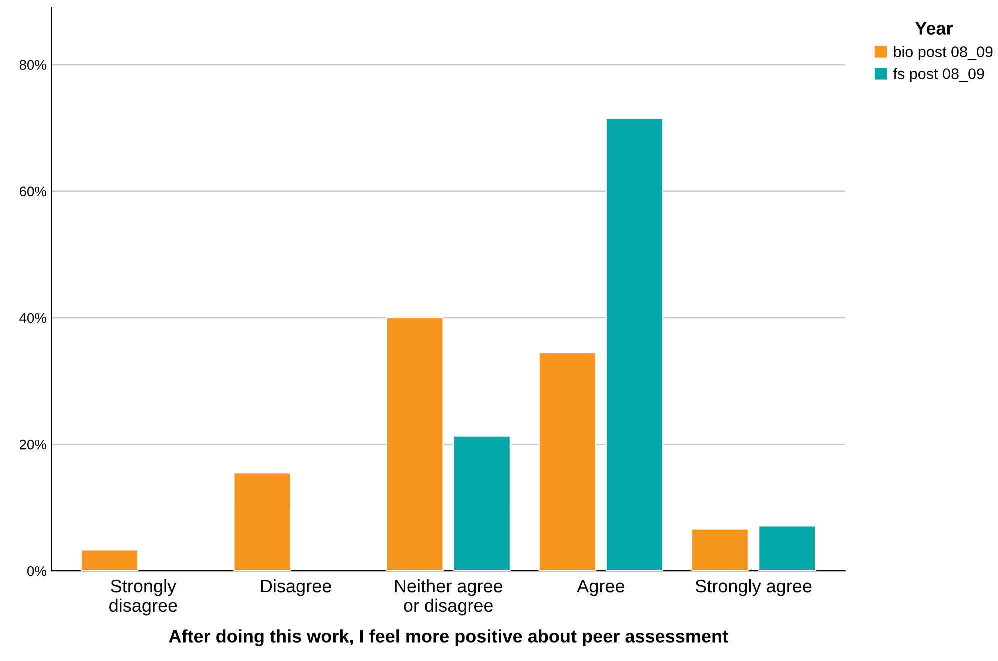 This screenshot has height=661, width=998. Describe the element at coordinates (938, 75) in the screenshot. I see `legend-label: fs post 08_09` at that location.